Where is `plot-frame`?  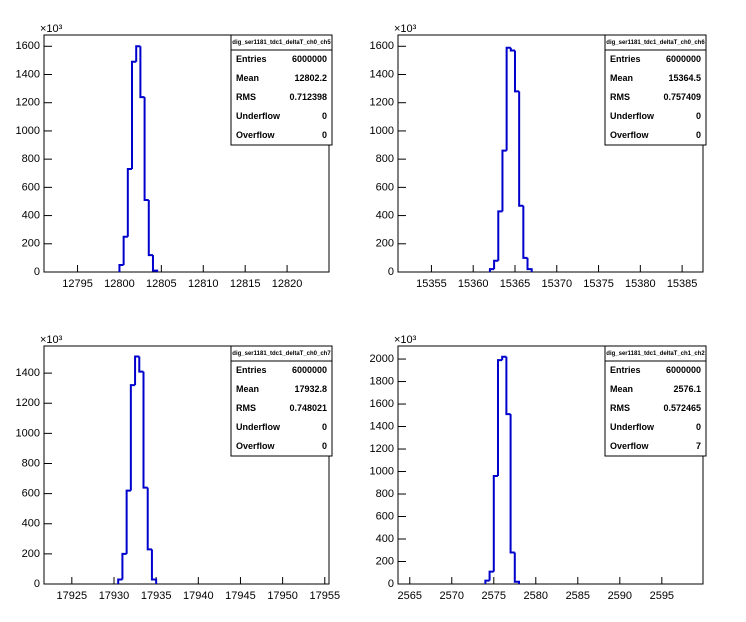
plot-frame is located at coordinates (186, 465).